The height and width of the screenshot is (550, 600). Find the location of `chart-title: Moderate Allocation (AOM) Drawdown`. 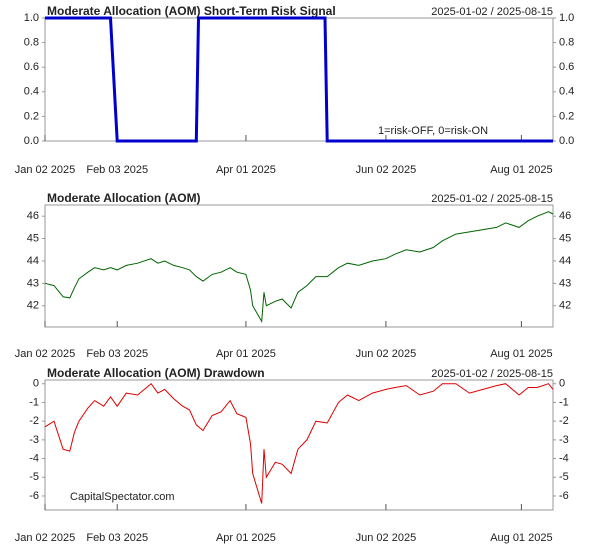

chart-title: Moderate Allocation (AOM) Drawdown is located at coordinates (156, 373).